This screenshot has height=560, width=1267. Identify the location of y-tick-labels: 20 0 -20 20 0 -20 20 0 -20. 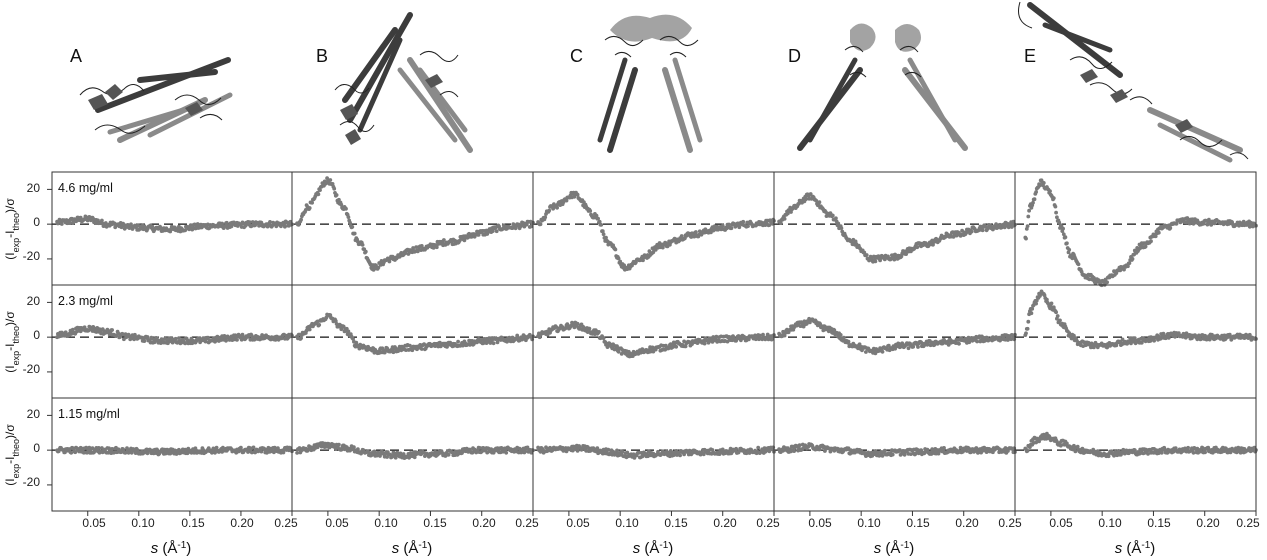
(32, 335).